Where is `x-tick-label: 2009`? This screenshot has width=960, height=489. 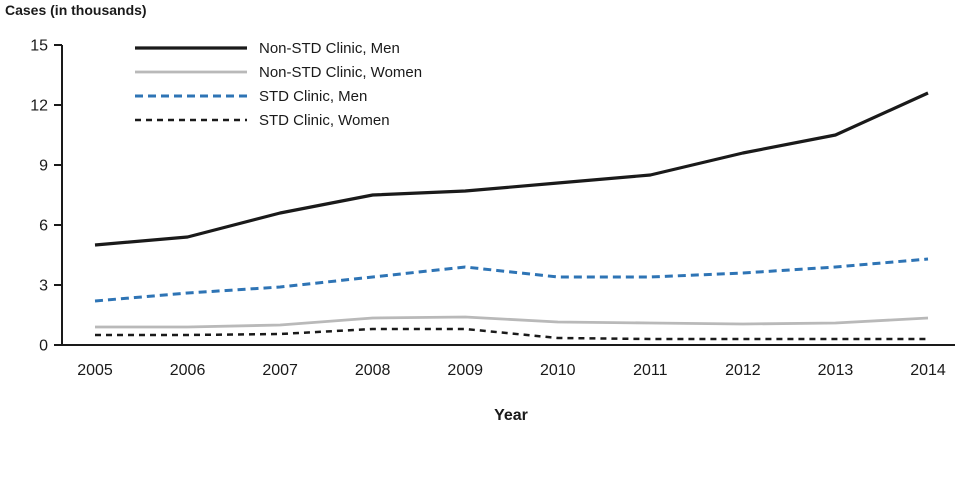 x-tick-label: 2009 is located at coordinates (465, 370).